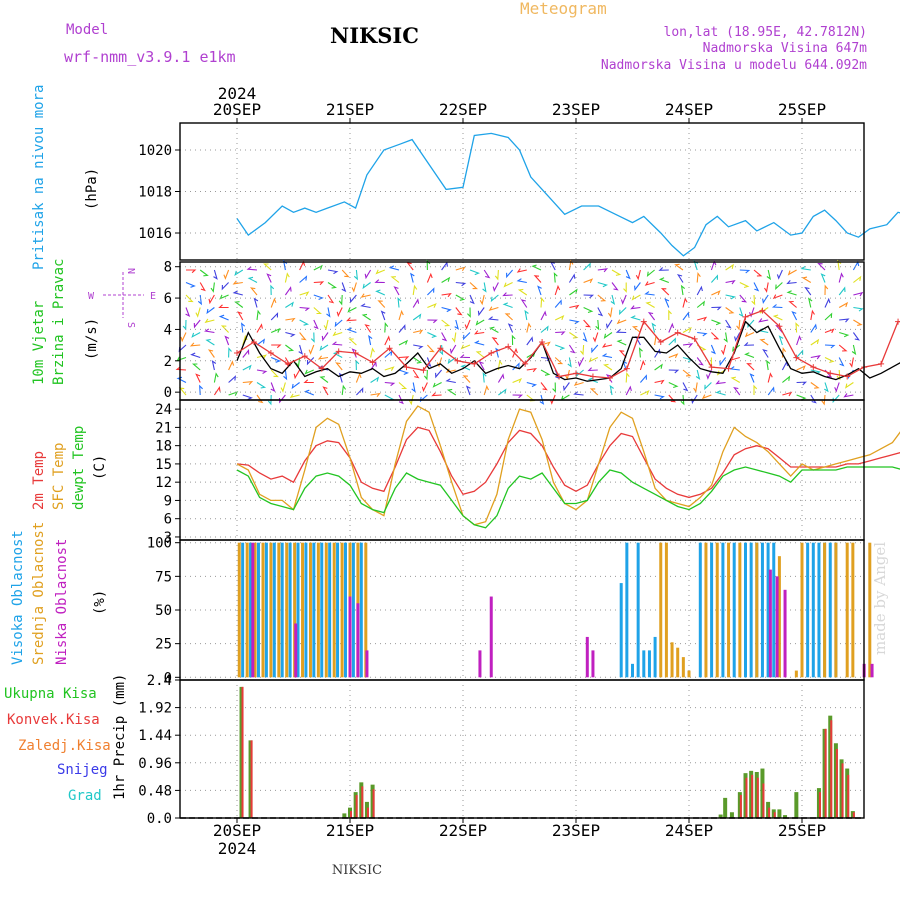  What do you see at coordinates (519, 332) in the screenshot?
I see `wind-barb-field` at bounding box center [519, 332].